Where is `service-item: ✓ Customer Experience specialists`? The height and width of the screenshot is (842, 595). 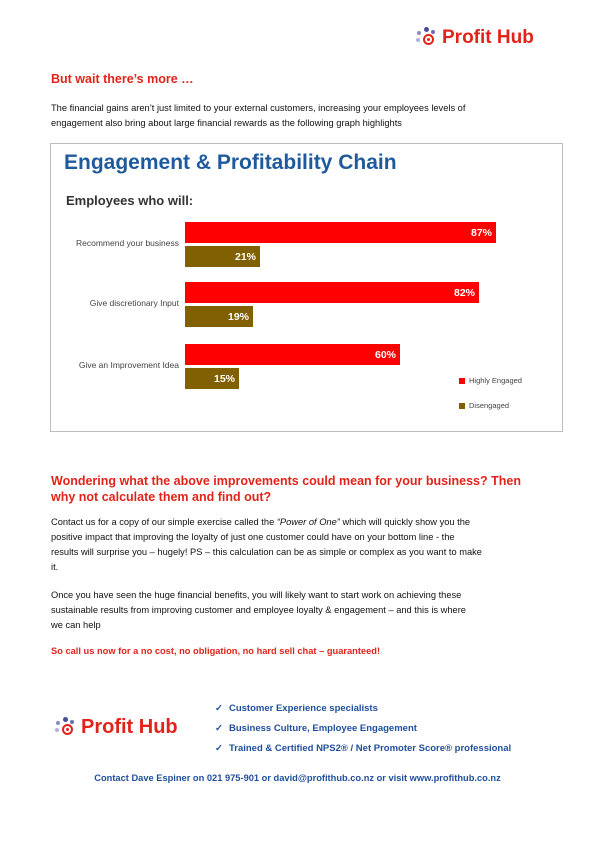
service-item: ✓ Customer Experience specialists is located at coordinates (363, 708).